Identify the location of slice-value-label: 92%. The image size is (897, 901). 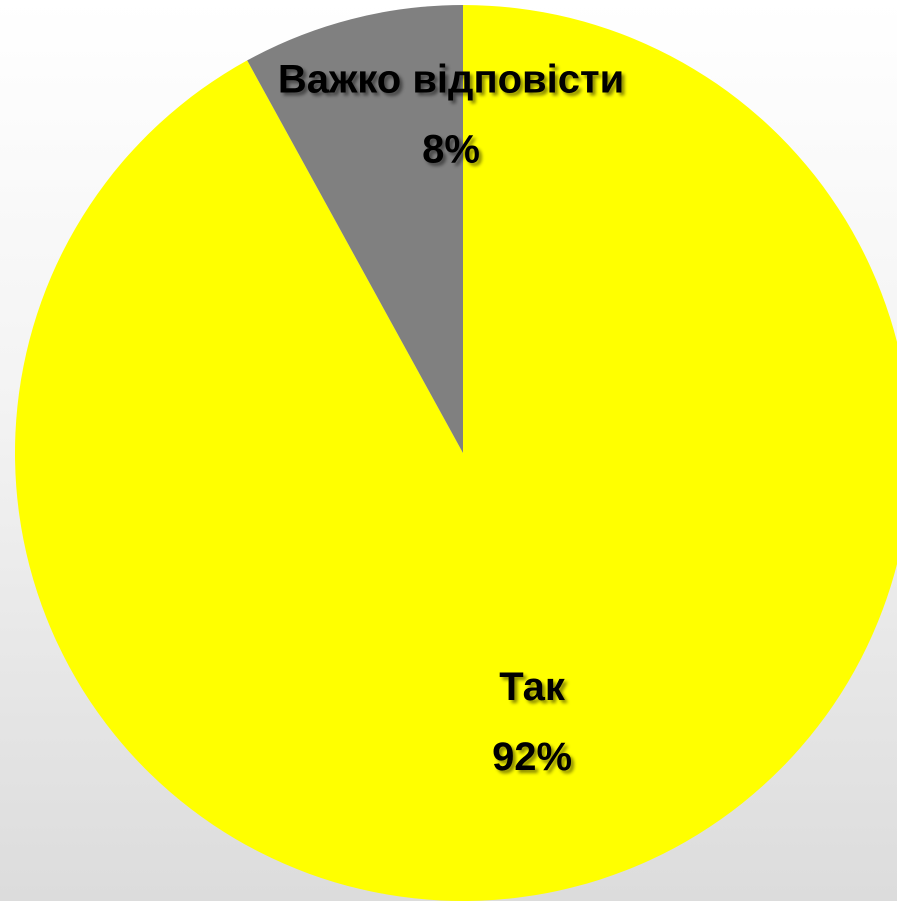
(532, 757).